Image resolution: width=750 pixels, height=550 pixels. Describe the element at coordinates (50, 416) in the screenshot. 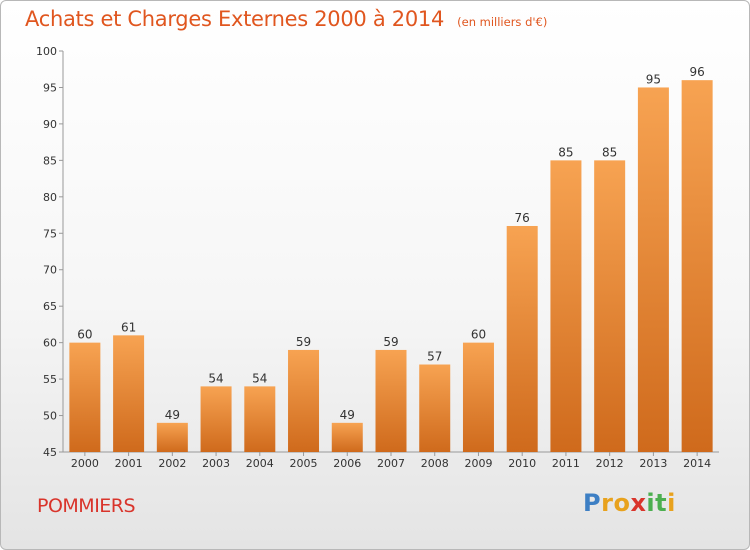

I see `y-tick-label: 50` at that location.